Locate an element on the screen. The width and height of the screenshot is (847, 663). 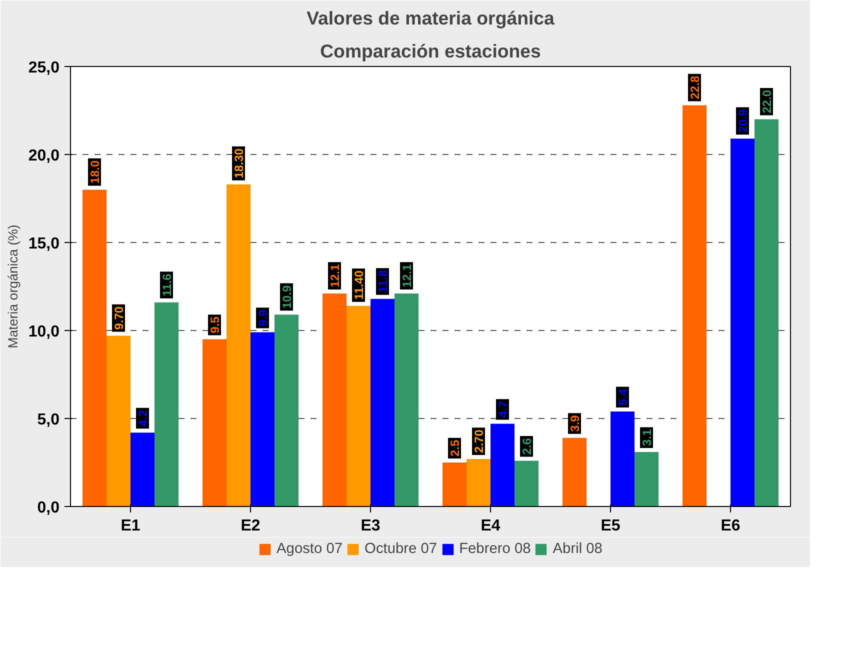
data-label: 18.30 is located at coordinates (239, 163).